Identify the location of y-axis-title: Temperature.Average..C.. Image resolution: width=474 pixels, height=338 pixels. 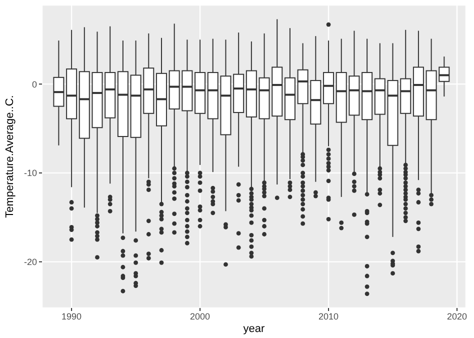
(10, 156).